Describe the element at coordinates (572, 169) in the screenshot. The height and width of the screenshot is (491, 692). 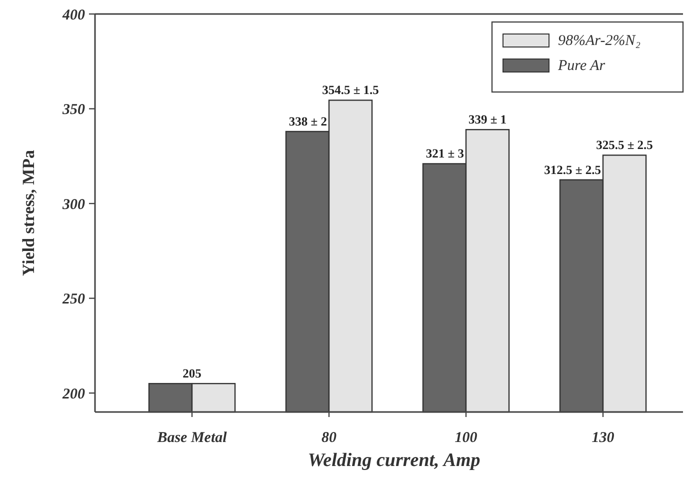
I see `data-label: 312.5 ± 2.5` at that location.